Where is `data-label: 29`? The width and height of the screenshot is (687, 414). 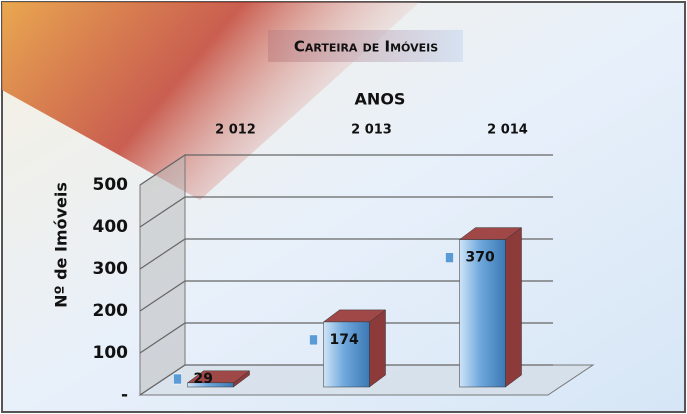
data-label: 29 is located at coordinates (203, 379).